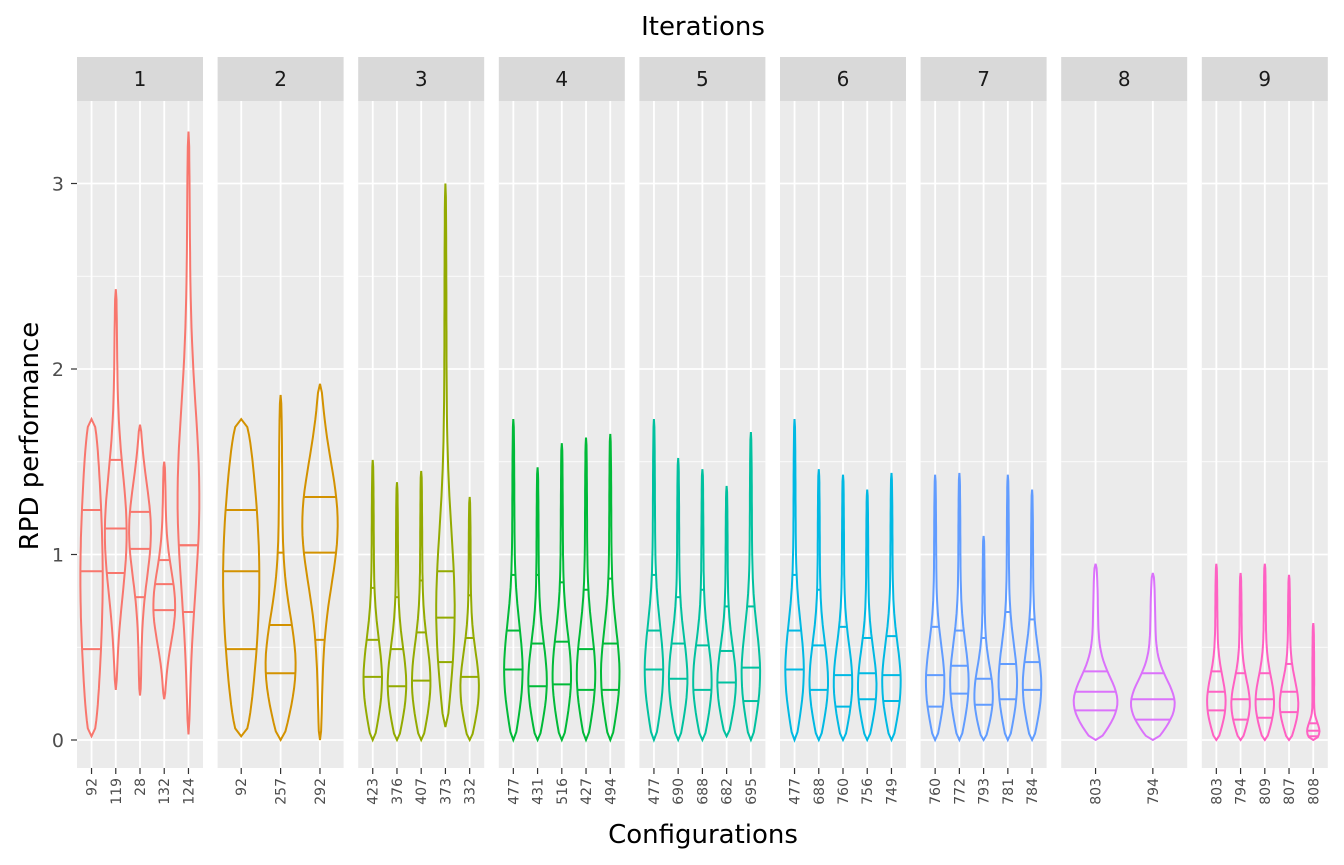  Describe the element at coordinates (1290, 791) in the screenshot. I see `x-tick-label: 807` at that location.